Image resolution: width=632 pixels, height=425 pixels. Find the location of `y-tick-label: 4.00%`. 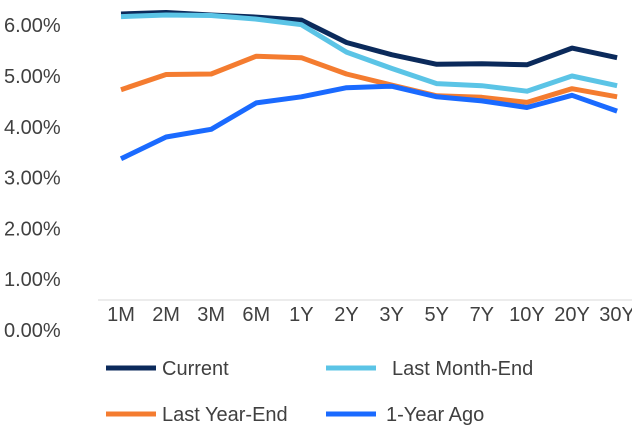

y-tick-label: 4.00% is located at coordinates (32, 128).